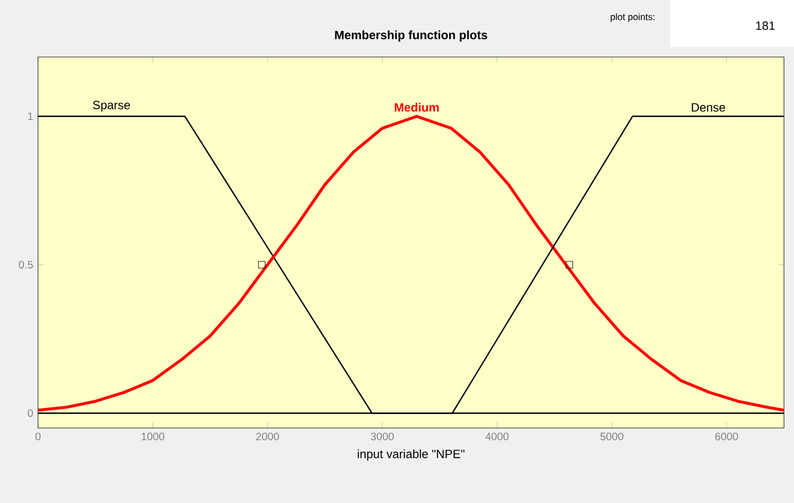 This screenshot has width=794, height=503. Describe the element at coordinates (411, 455) in the screenshot. I see `x-axis-title: input variable "NPE"` at that location.